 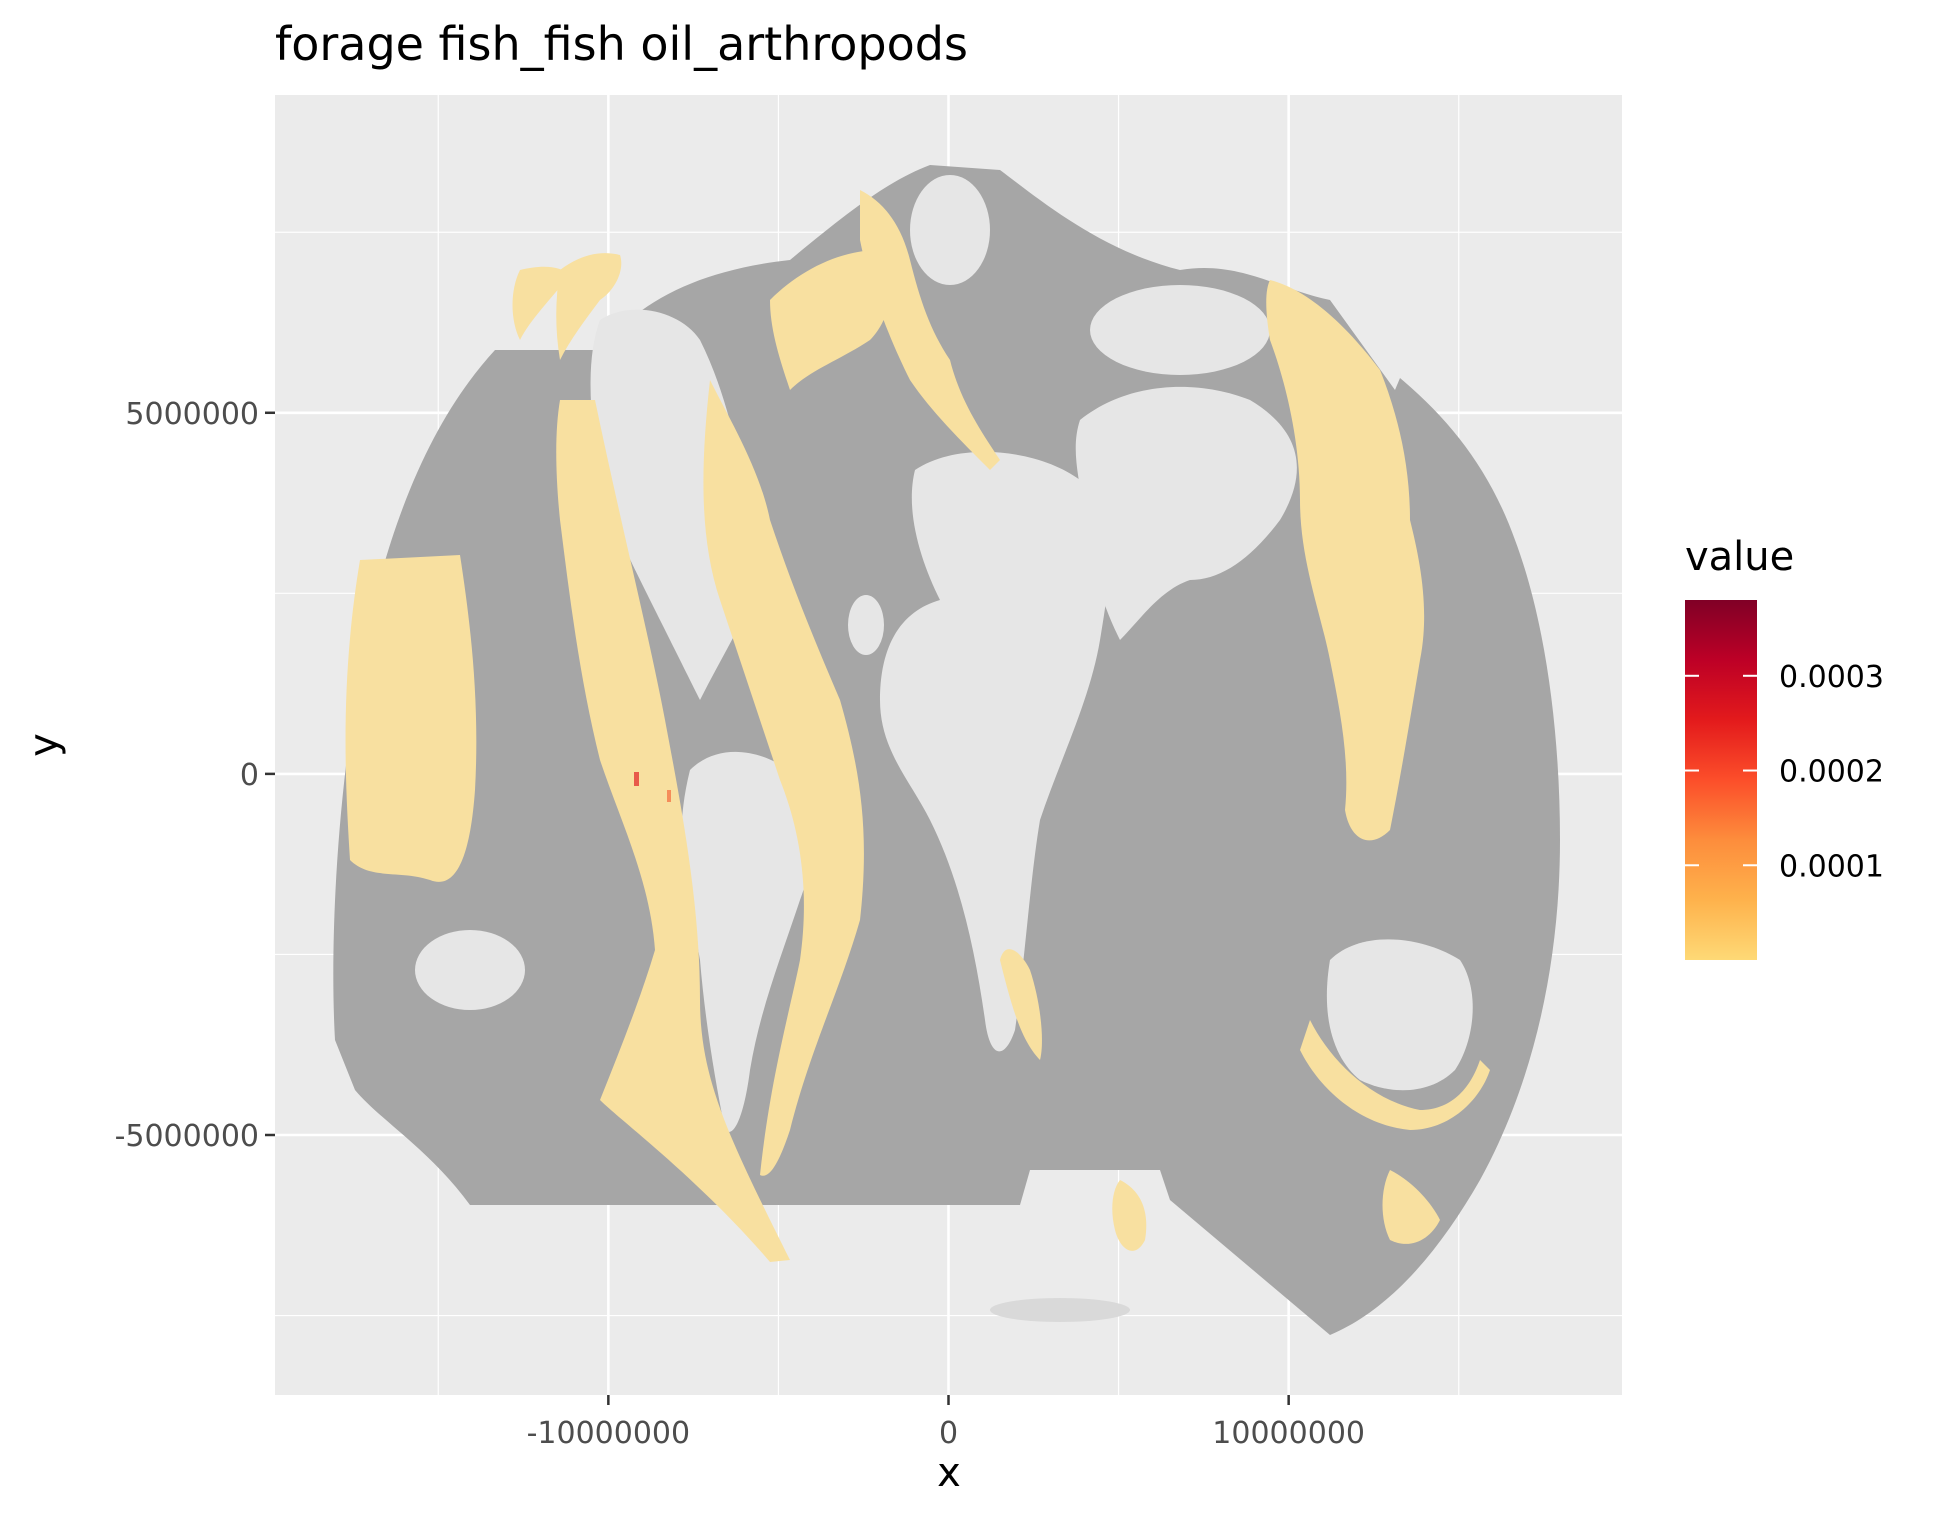 What do you see at coordinates (621, 44) in the screenshot?
I see `plot-title: forage fish_fish oil_arthropods` at bounding box center [621, 44].